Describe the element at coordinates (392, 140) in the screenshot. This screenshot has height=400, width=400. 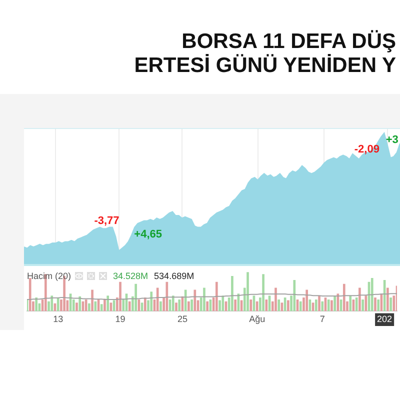
I see `annotation: +3` at that location.